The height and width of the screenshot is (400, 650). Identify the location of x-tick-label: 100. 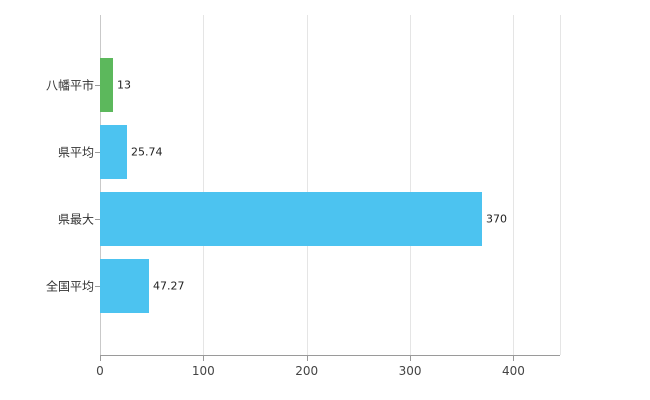
(203, 371).